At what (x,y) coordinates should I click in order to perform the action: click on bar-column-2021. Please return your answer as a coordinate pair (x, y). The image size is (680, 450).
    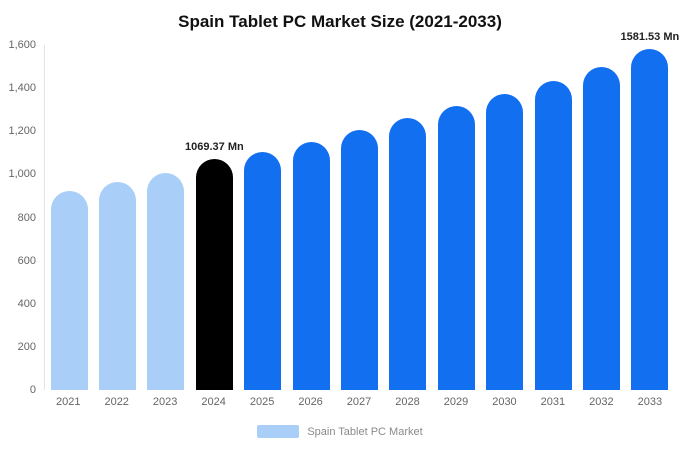
    Looking at the image, I should click on (69, 217).